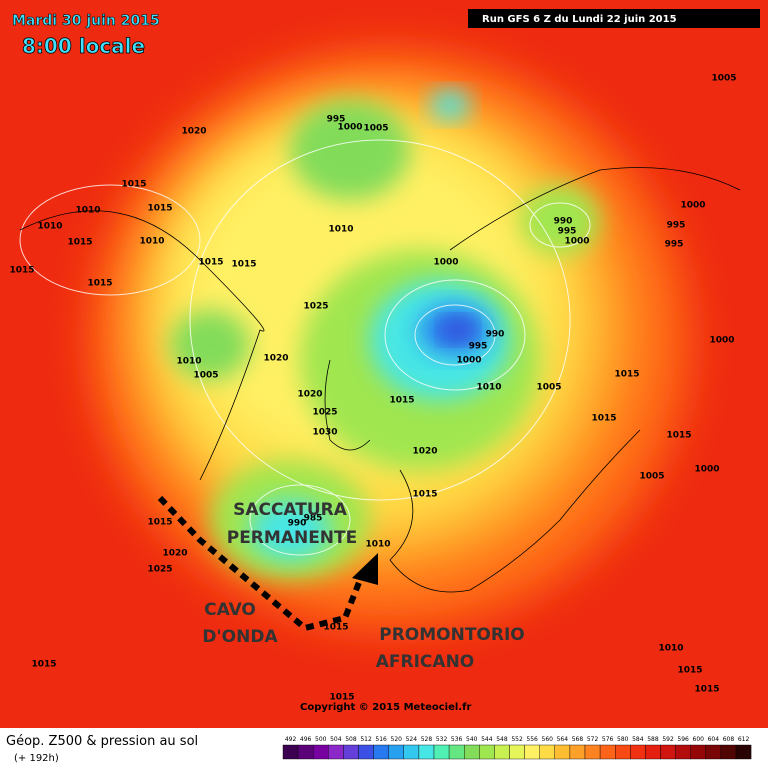 The image size is (768, 768). Describe the element at coordinates (292, 538) in the screenshot. I see `annotation: PERMANENTE` at that location.